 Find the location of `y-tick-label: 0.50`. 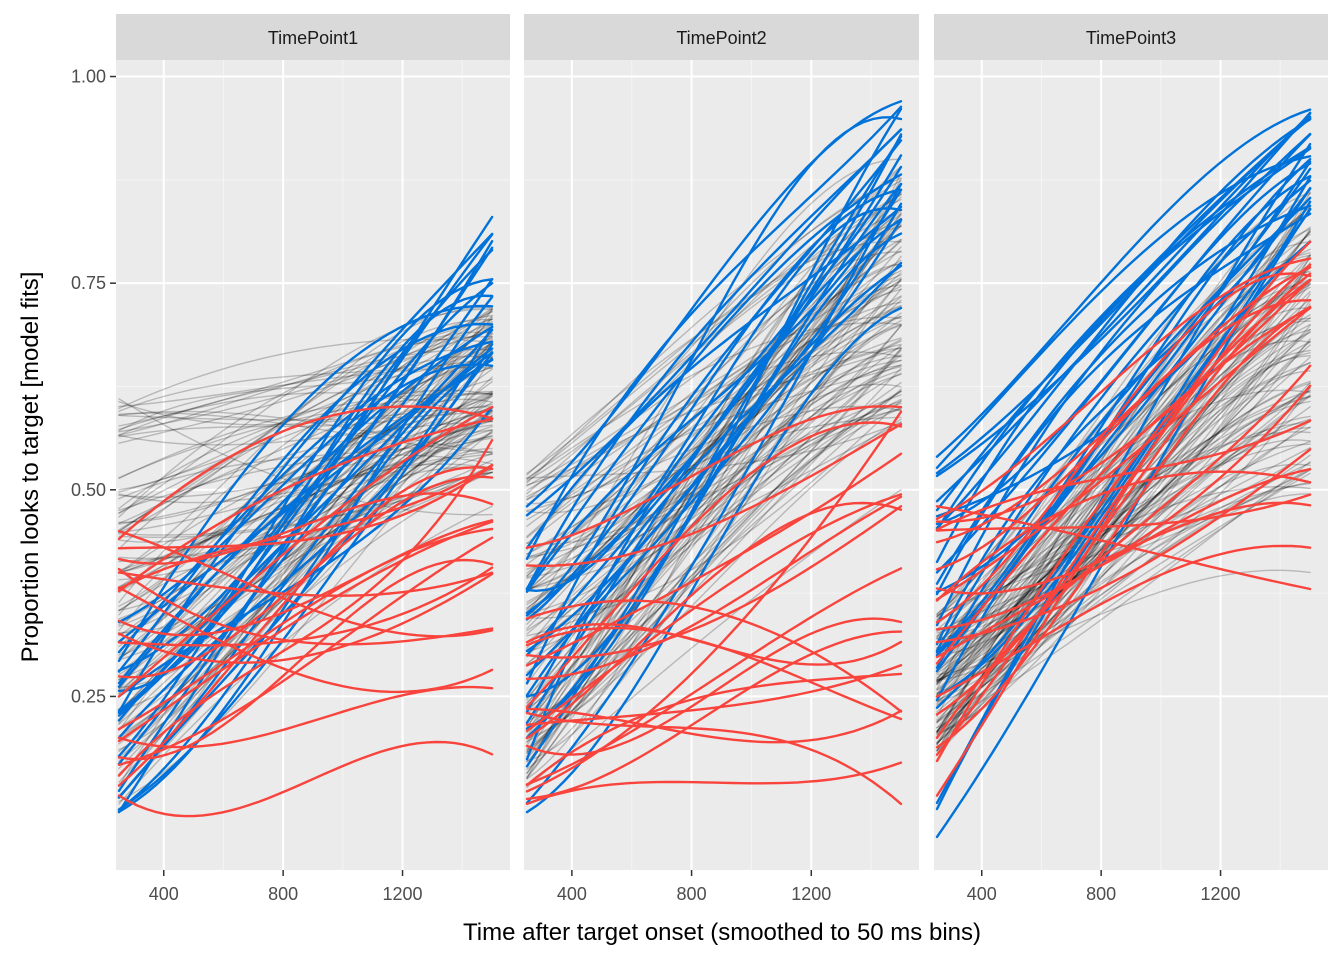

y-tick-label: 0.50 is located at coordinates (88, 490).